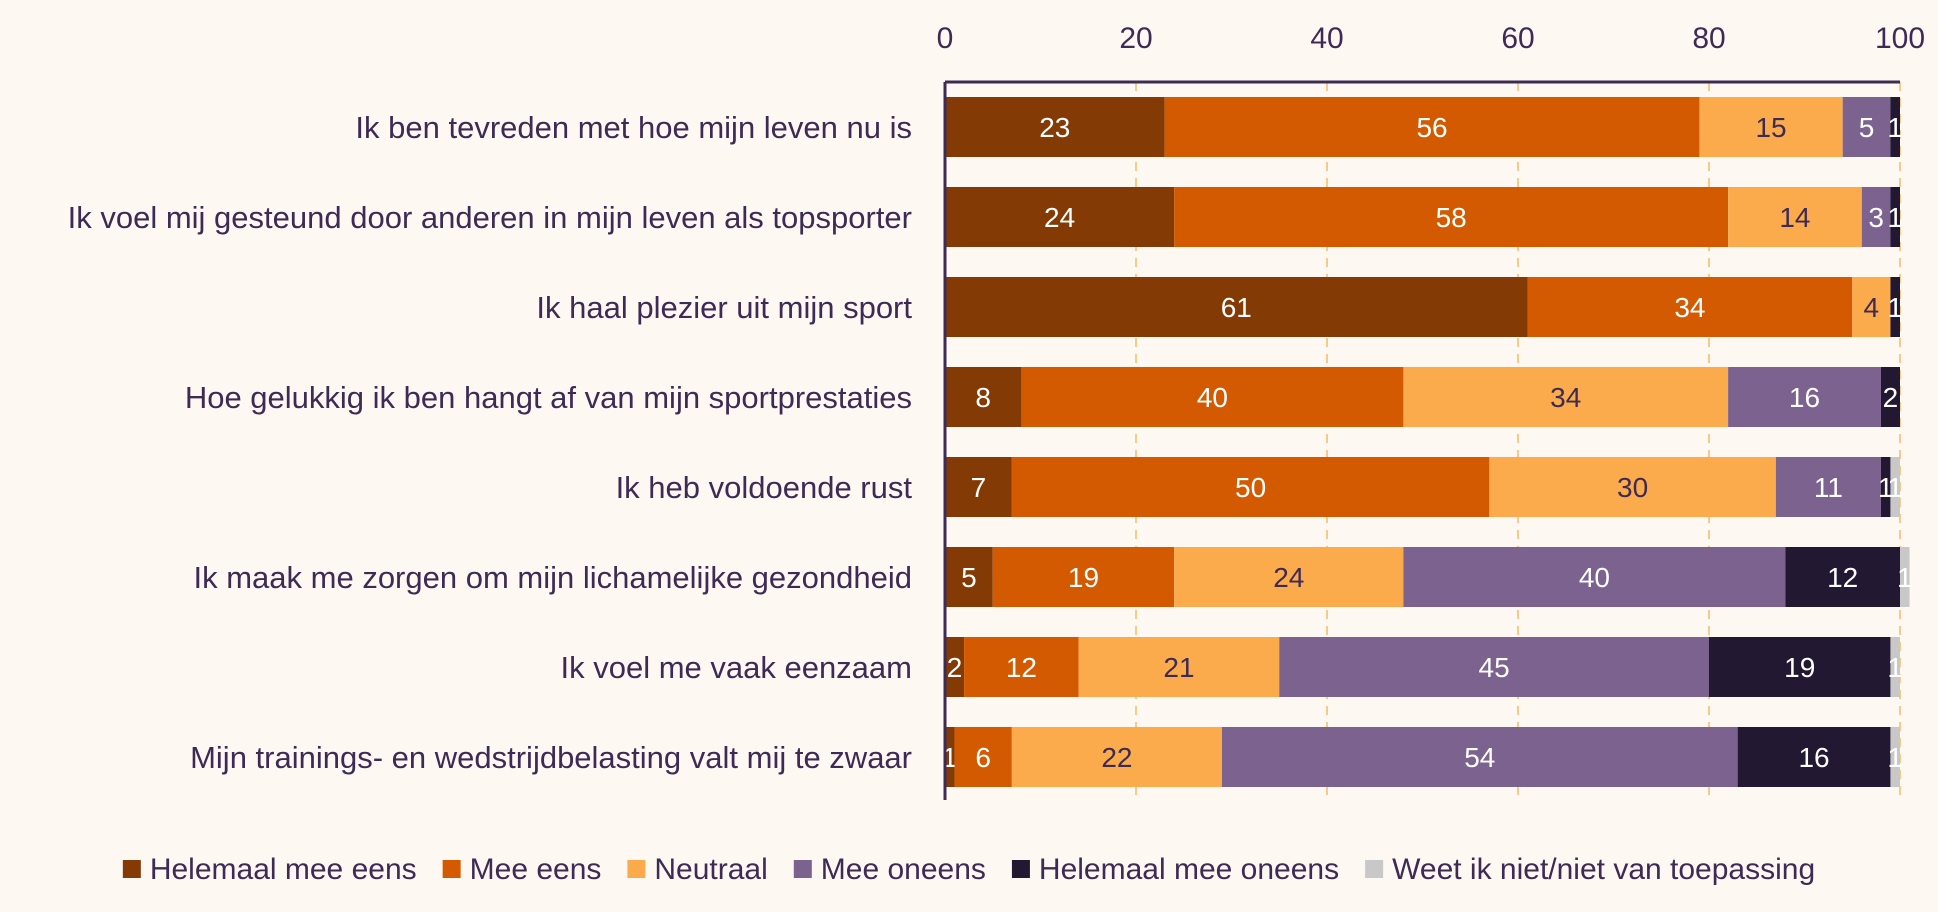 Image resolution: width=1938 pixels, height=912 pixels. I want to click on data-label: 40, so click(1212, 397).